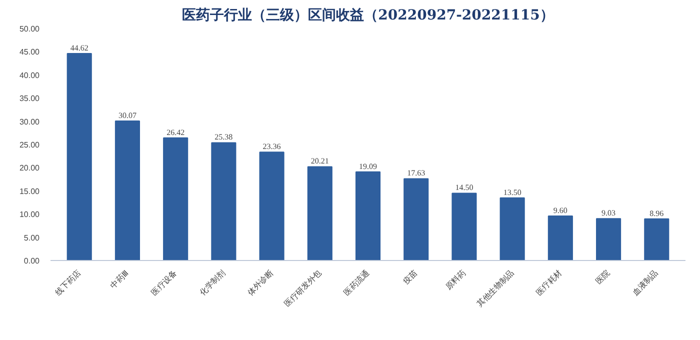  What do you see at coordinates (175, 132) in the screenshot?
I see `data-label: 26.42` at bounding box center [175, 132].